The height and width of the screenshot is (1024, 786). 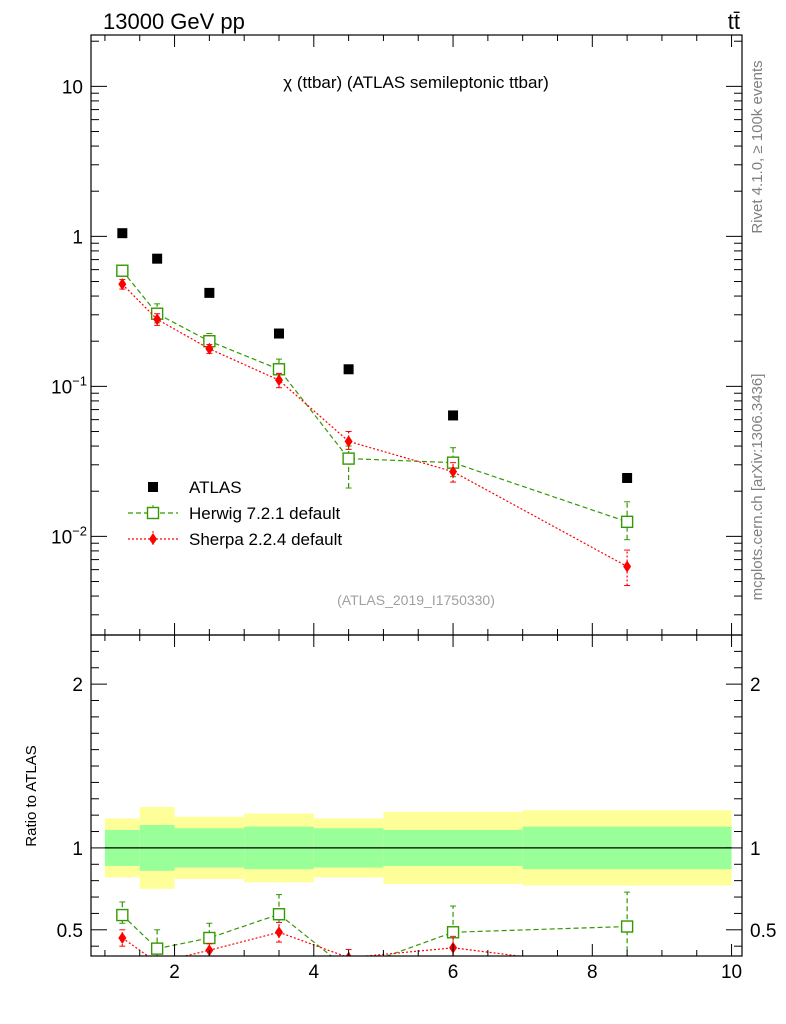 What do you see at coordinates (416, 600) in the screenshot?
I see `analysis-id-label: (ATLAS_2019_I1750330)` at bounding box center [416, 600].